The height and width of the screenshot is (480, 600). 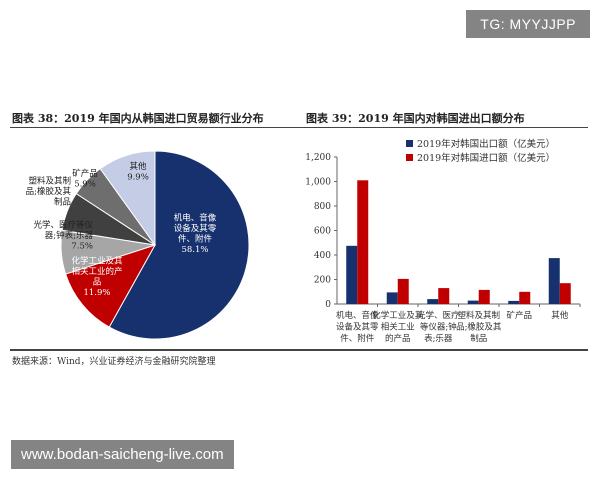 What do you see at coordinates (438, 338) in the screenshot?
I see `x-tick-label: 表;乐器` at bounding box center [438, 338].